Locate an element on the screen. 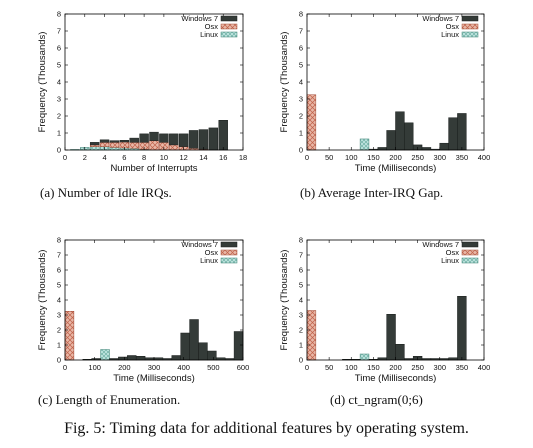  xtick-label-3-0: 0 is located at coordinates (307, 367).